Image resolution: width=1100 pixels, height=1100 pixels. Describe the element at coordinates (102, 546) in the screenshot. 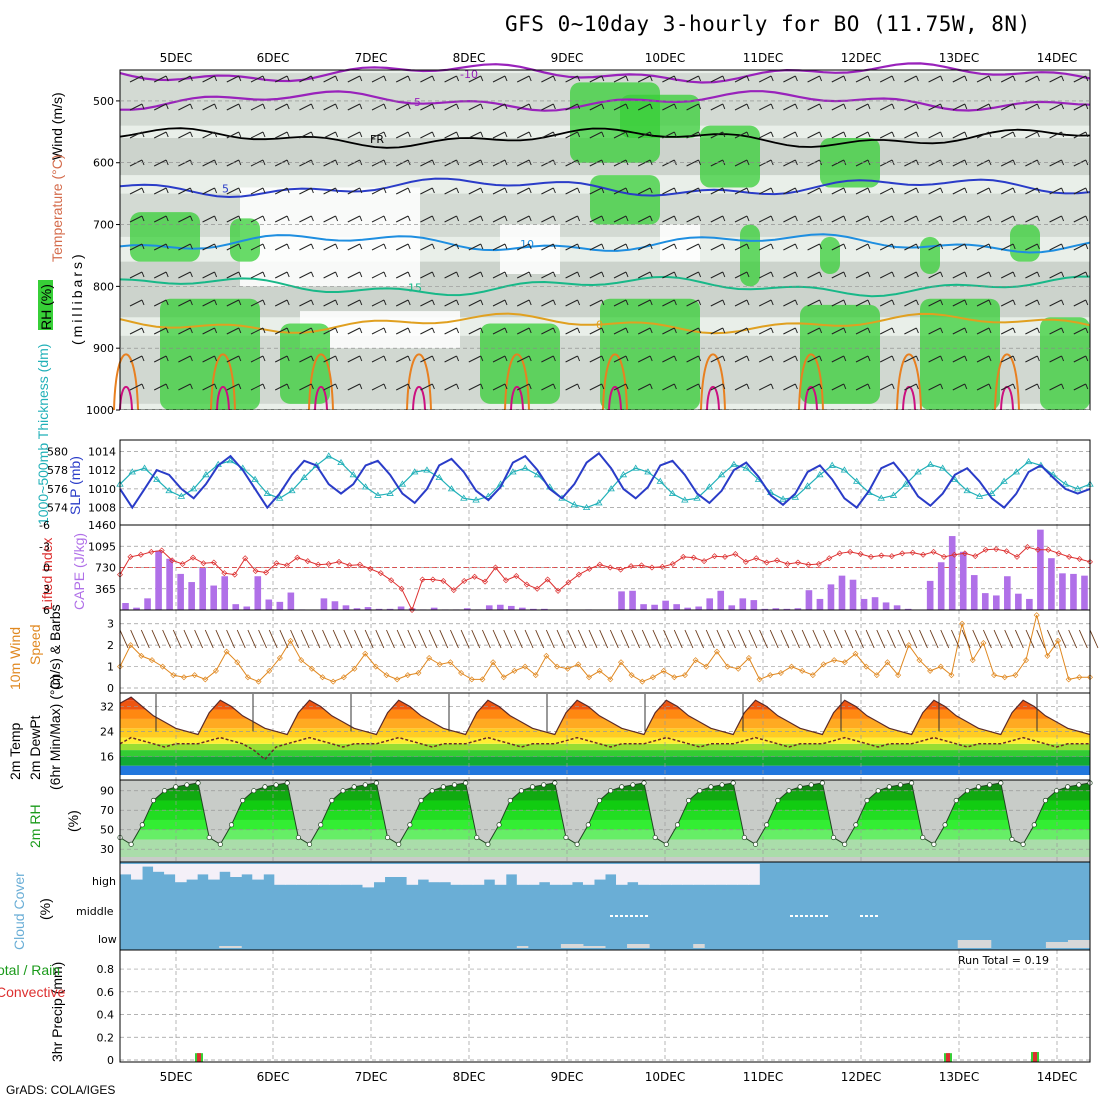

I see `cape-tick: 1095` at that location.